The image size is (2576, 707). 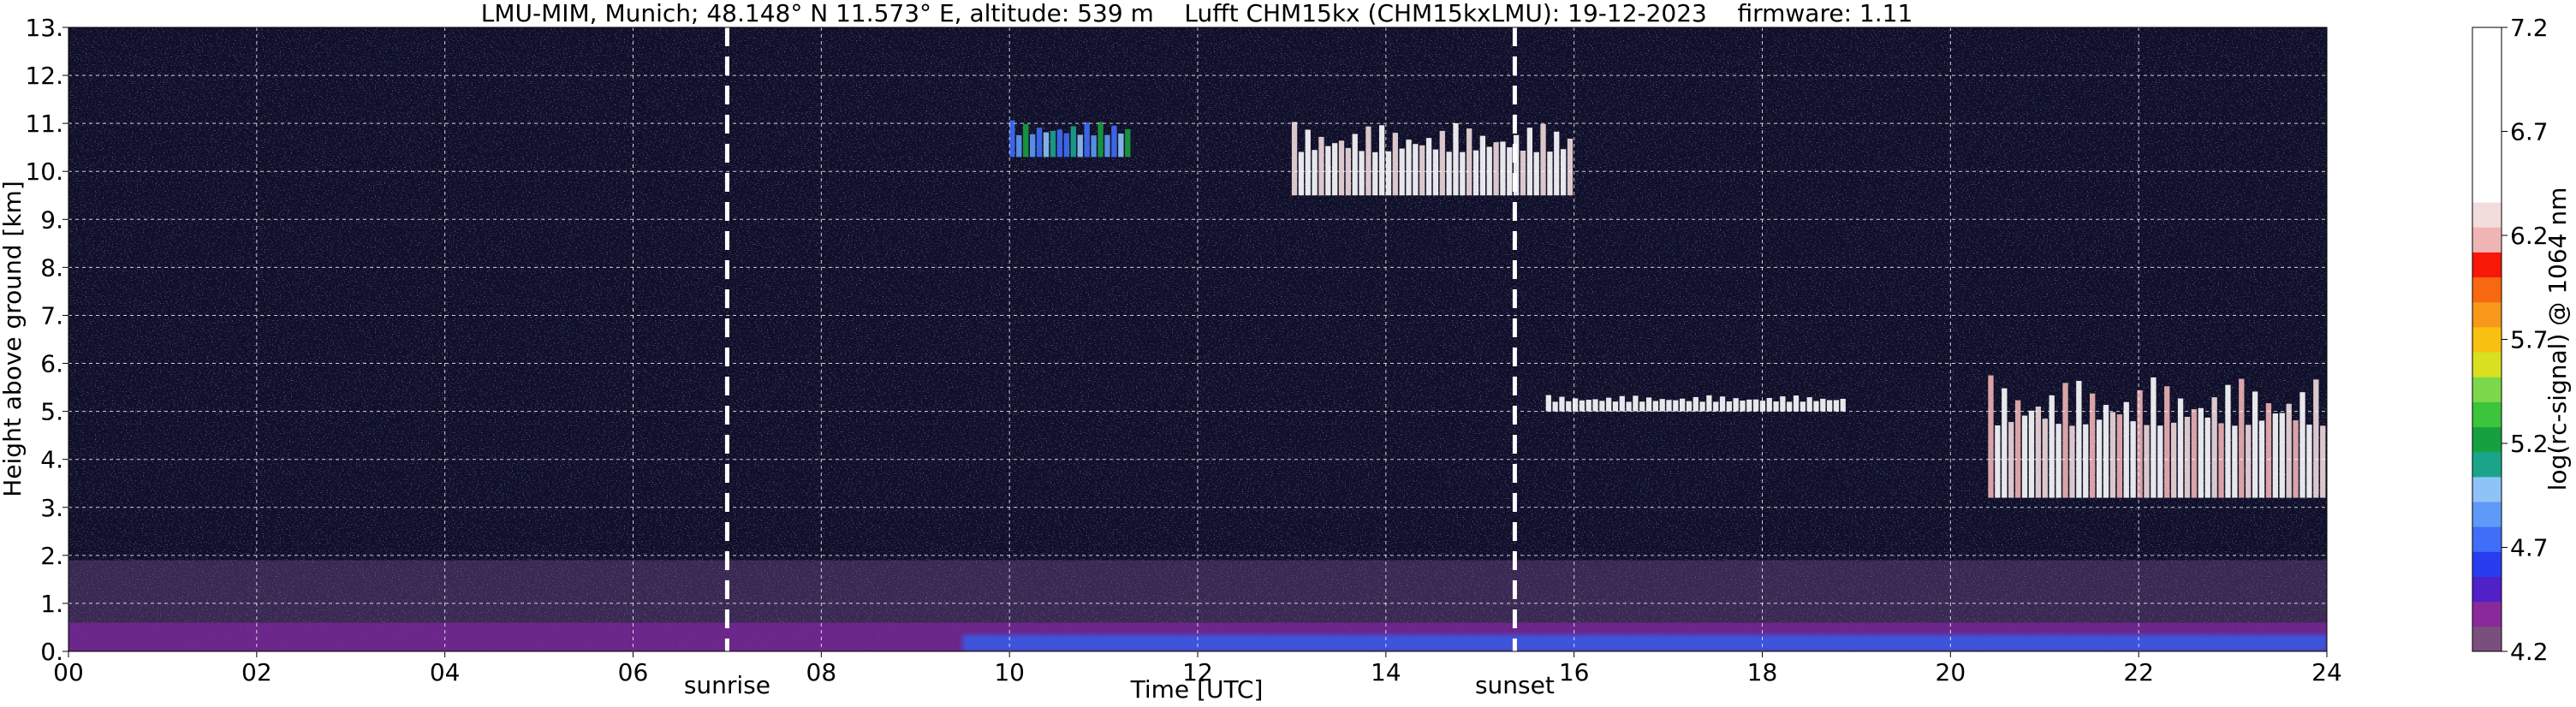 What do you see at coordinates (633, 672) in the screenshot?
I see `x-tick-label: 06` at bounding box center [633, 672].